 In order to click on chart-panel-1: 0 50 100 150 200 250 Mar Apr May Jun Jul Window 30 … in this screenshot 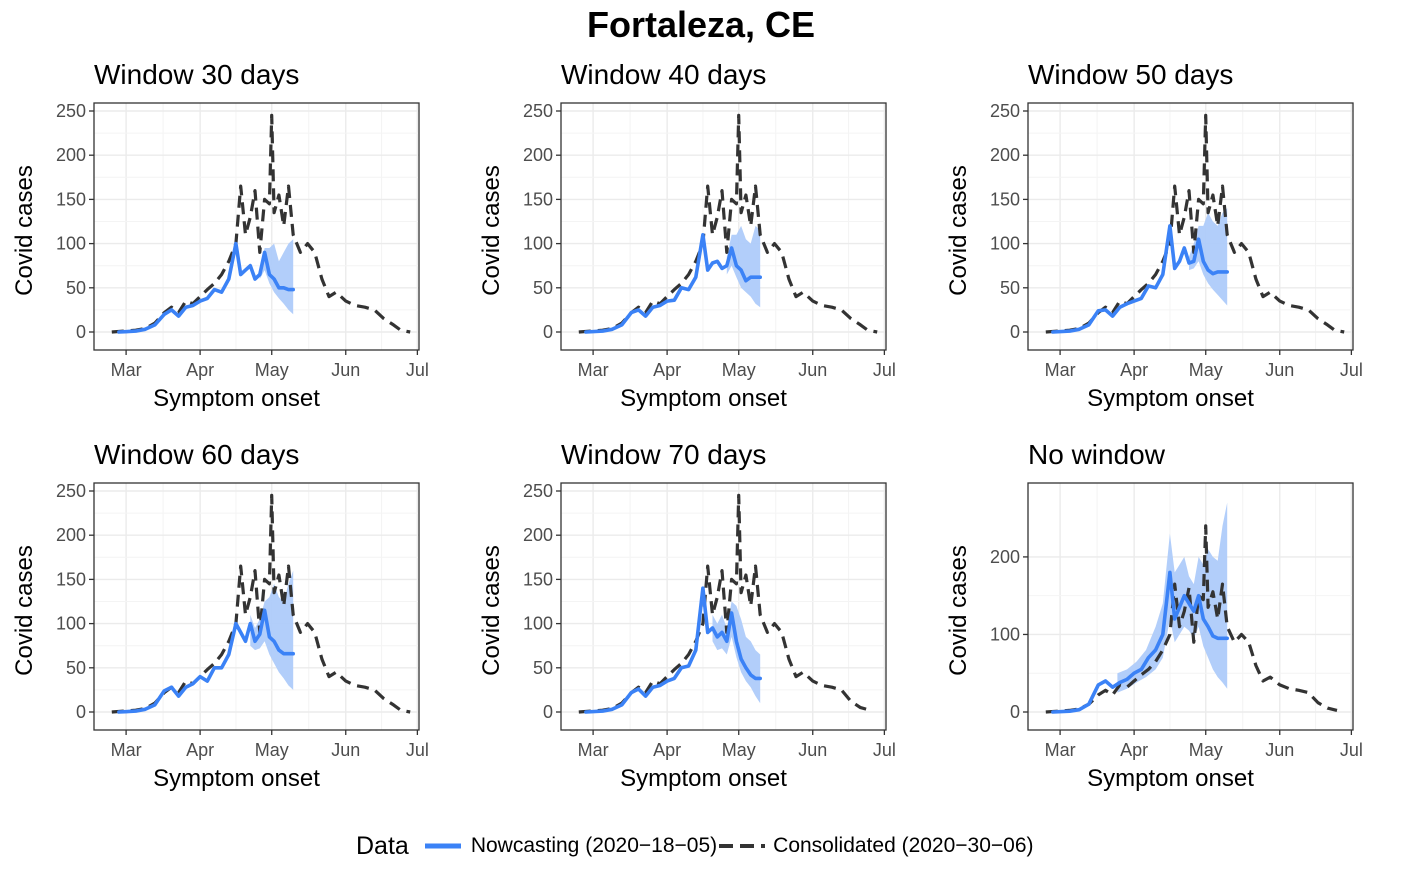, I will do `click(220, 235)`.